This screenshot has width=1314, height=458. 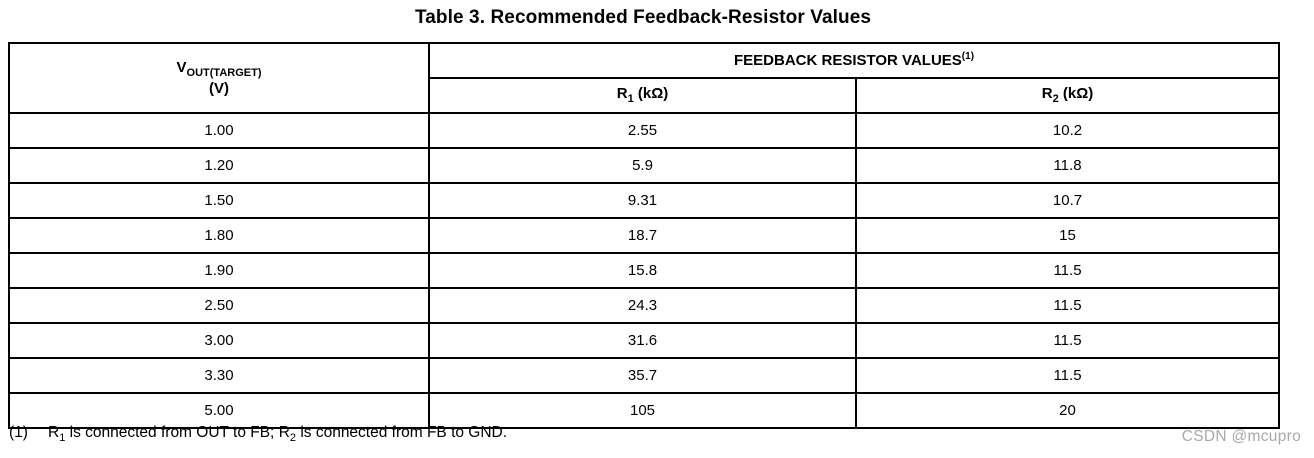 What do you see at coordinates (219, 165) in the screenshot?
I see `vout-cell: 1.20` at bounding box center [219, 165].